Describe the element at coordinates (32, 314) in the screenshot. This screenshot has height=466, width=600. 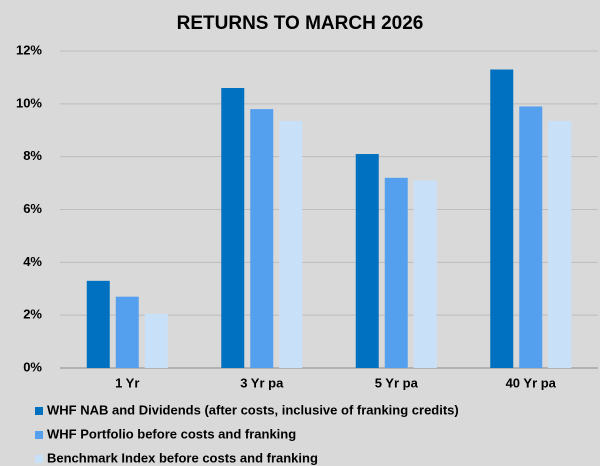
I see `y-tick-label: 2%` at that location.